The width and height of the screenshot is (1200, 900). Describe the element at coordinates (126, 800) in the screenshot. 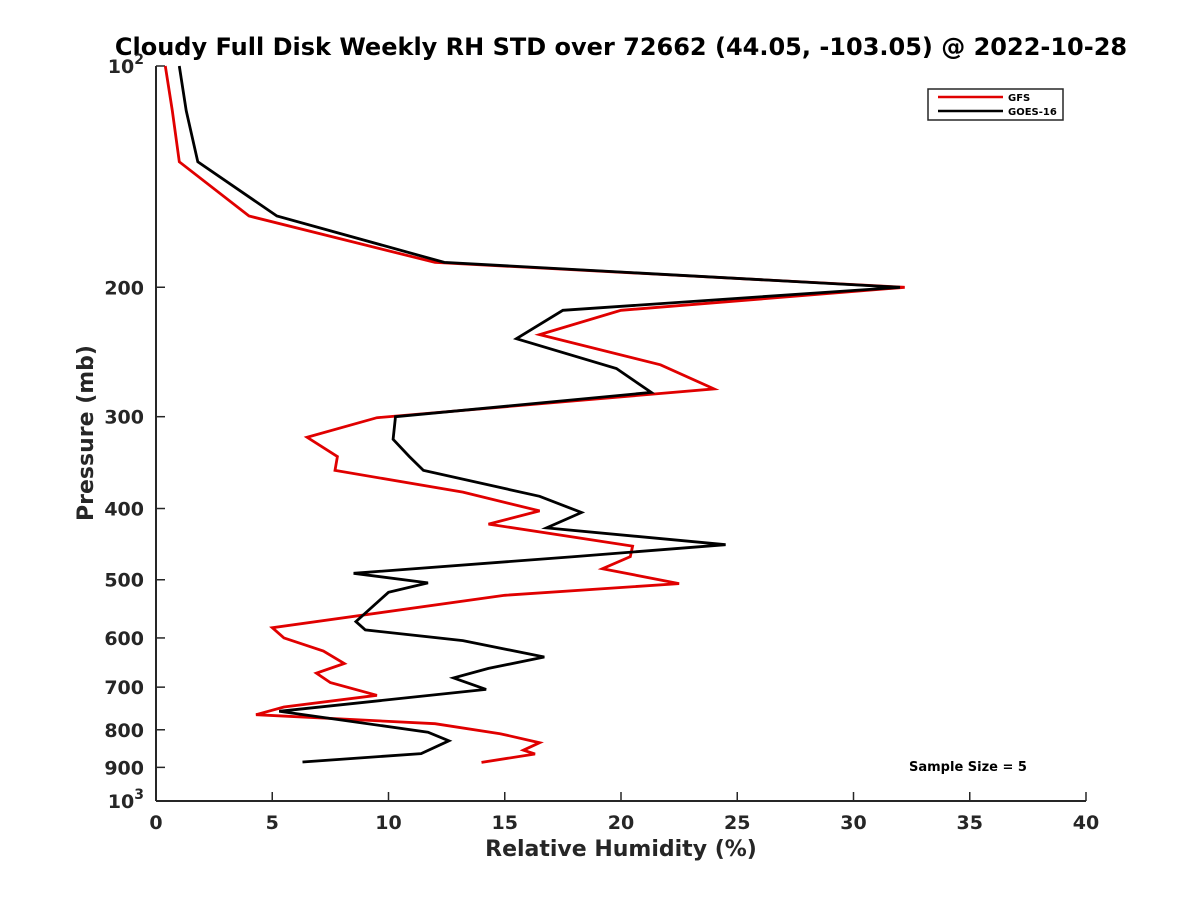

I see `y-tick-label: 10³` at that location.